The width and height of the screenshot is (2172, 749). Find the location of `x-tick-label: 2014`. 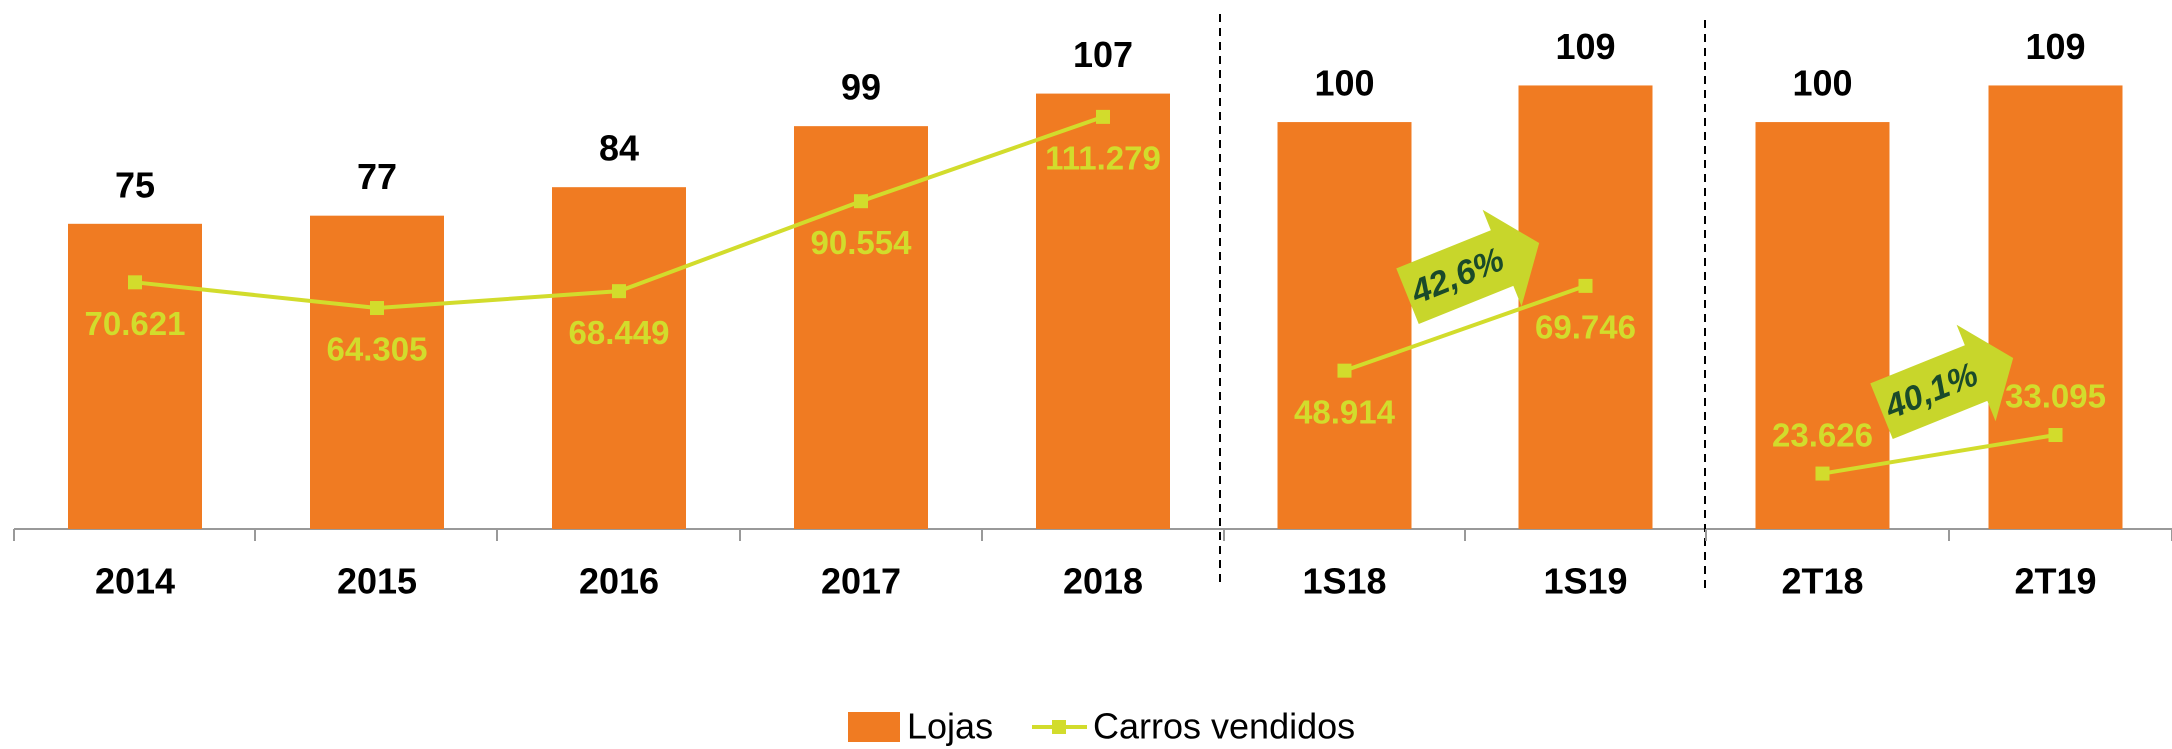

x-tick-label: 2014 is located at coordinates (135, 581).